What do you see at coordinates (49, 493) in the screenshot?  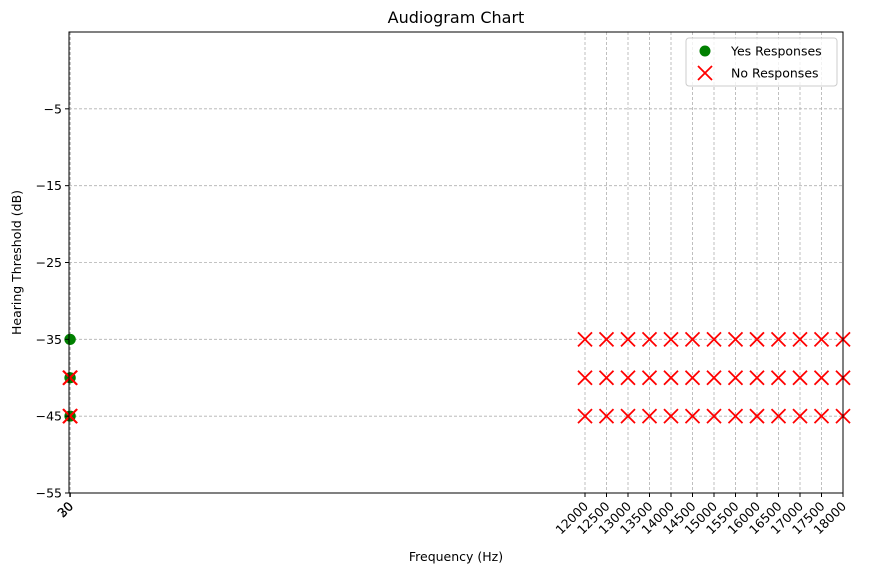 I see `y-tick-label: −55` at bounding box center [49, 493].